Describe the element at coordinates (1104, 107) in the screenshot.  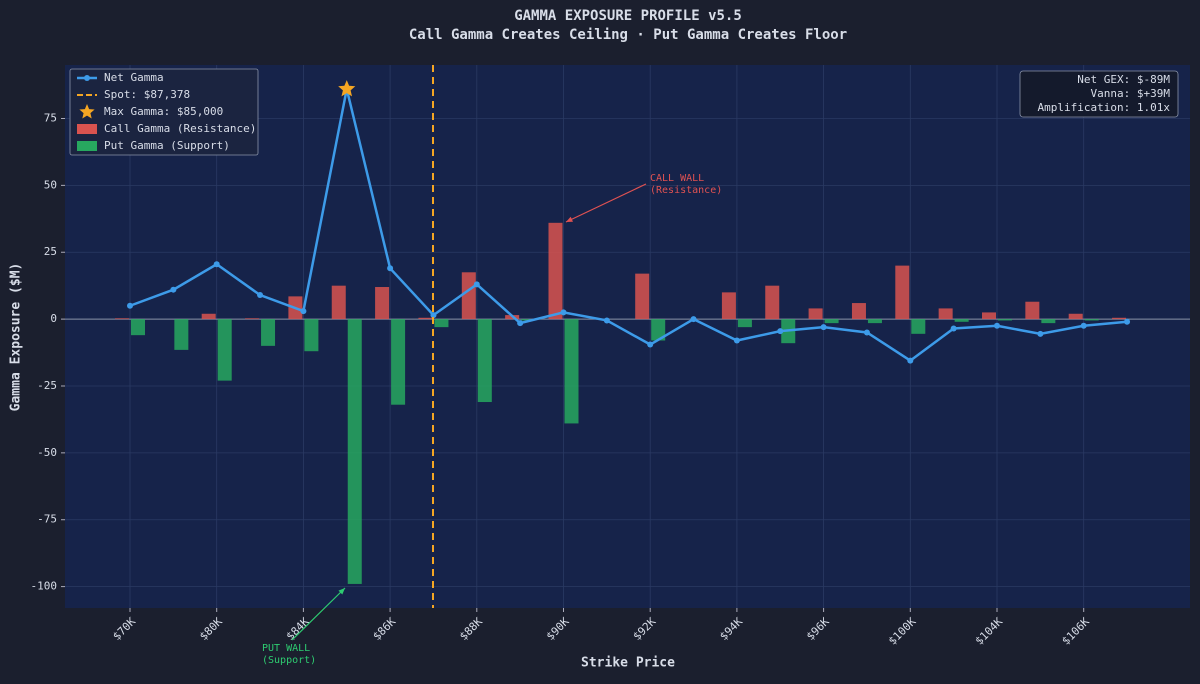
I see `info-text: Amplification: 1.01x` at that location.